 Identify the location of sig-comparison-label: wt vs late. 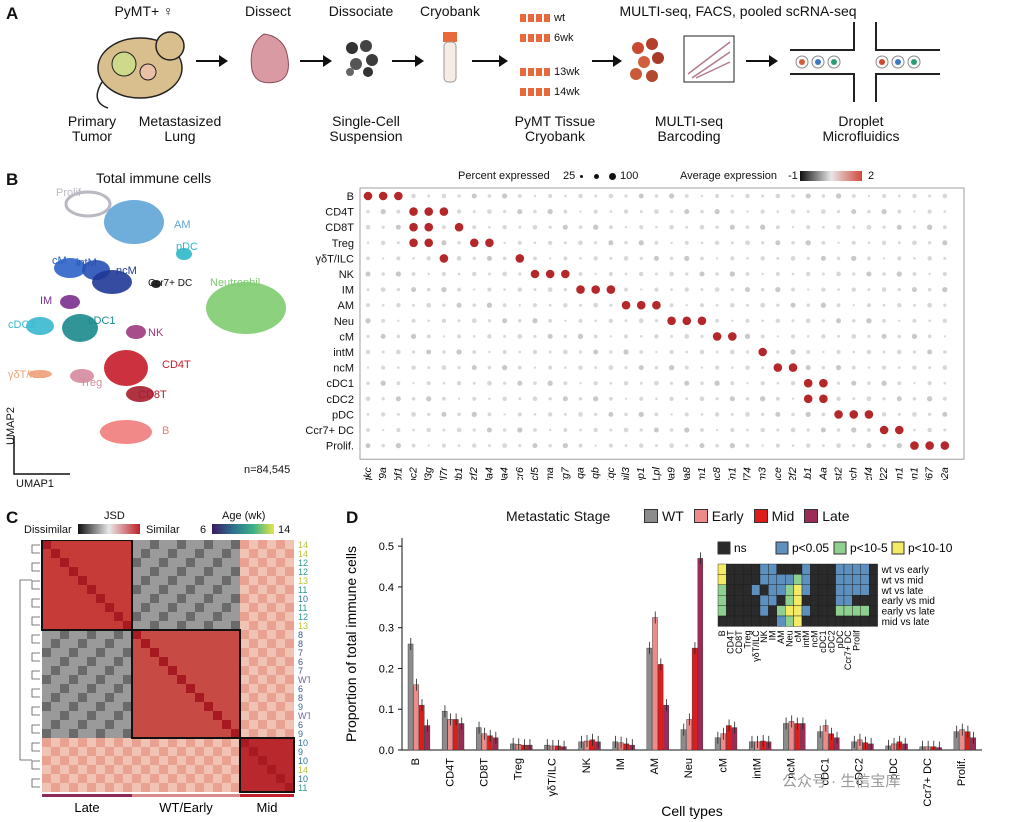
(902, 591).